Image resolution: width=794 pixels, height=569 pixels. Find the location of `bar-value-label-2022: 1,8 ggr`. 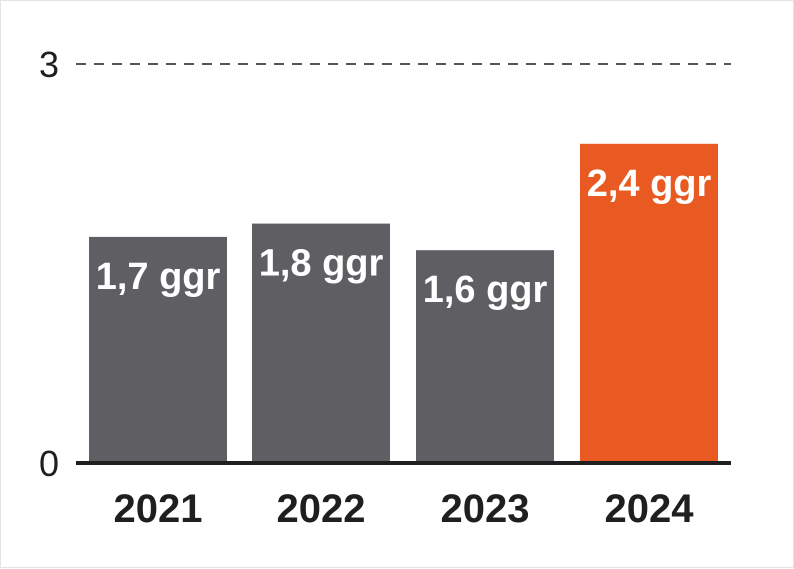

bar-value-label-2022: 1,8 ggr is located at coordinates (321, 264).